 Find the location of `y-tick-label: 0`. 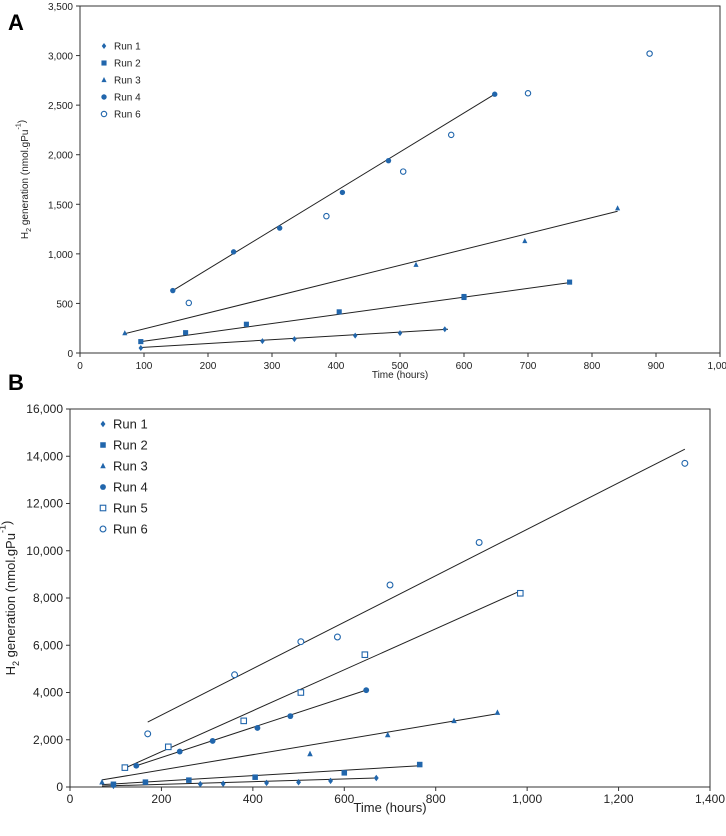

y-tick-label: 0 is located at coordinates (59, 787).